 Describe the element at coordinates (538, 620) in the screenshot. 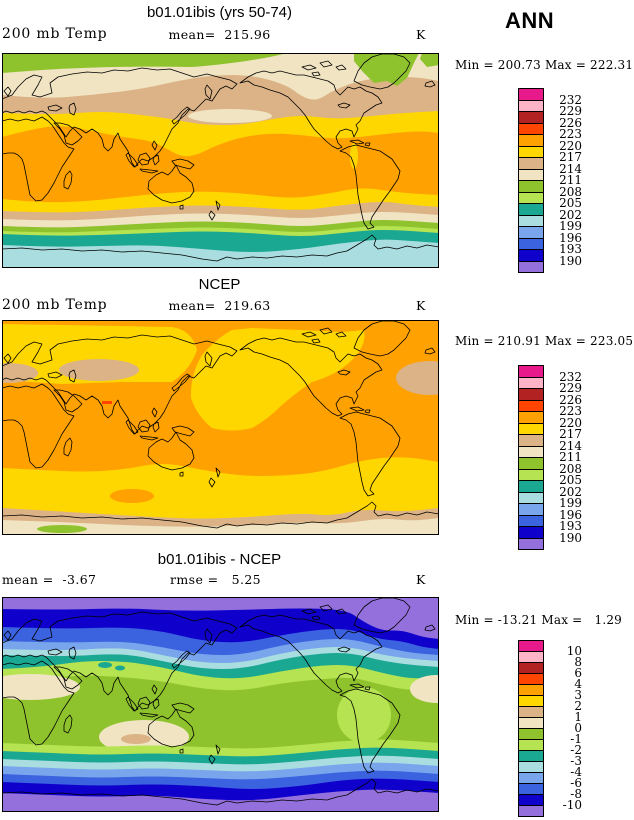

I see `panel3-minmax-label: Min = -13.21 Max = 1.29` at that location.